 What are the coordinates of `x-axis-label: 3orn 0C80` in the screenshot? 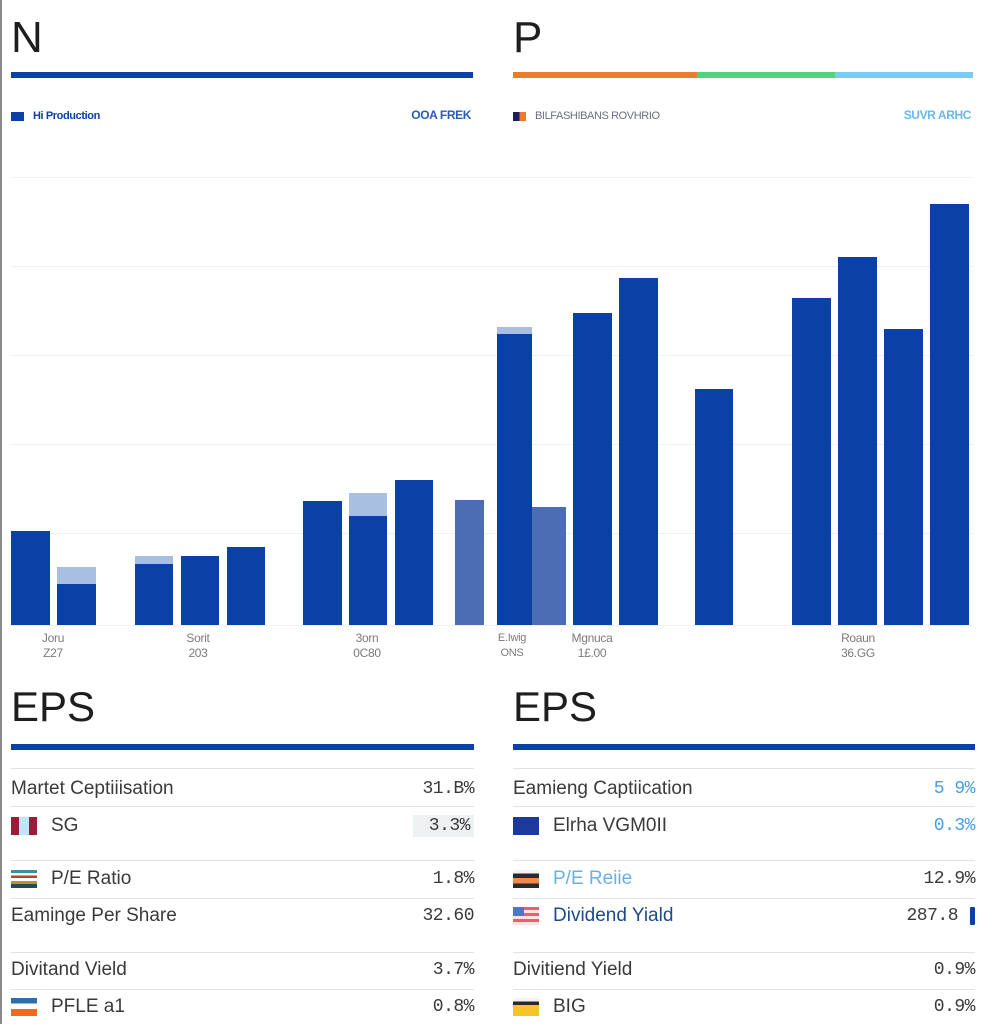 It's located at (367, 645).